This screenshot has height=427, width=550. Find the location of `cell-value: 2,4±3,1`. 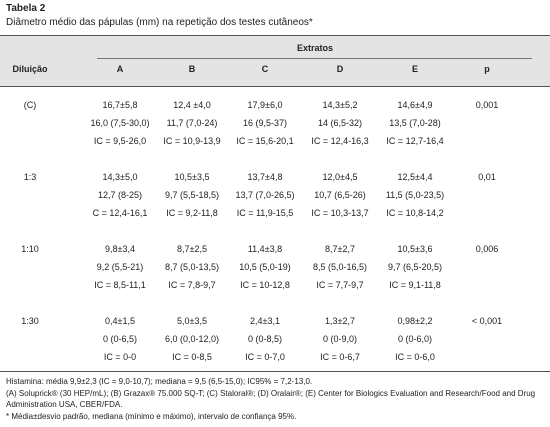

cell-value: 2,4±3,1 is located at coordinates (265, 321).